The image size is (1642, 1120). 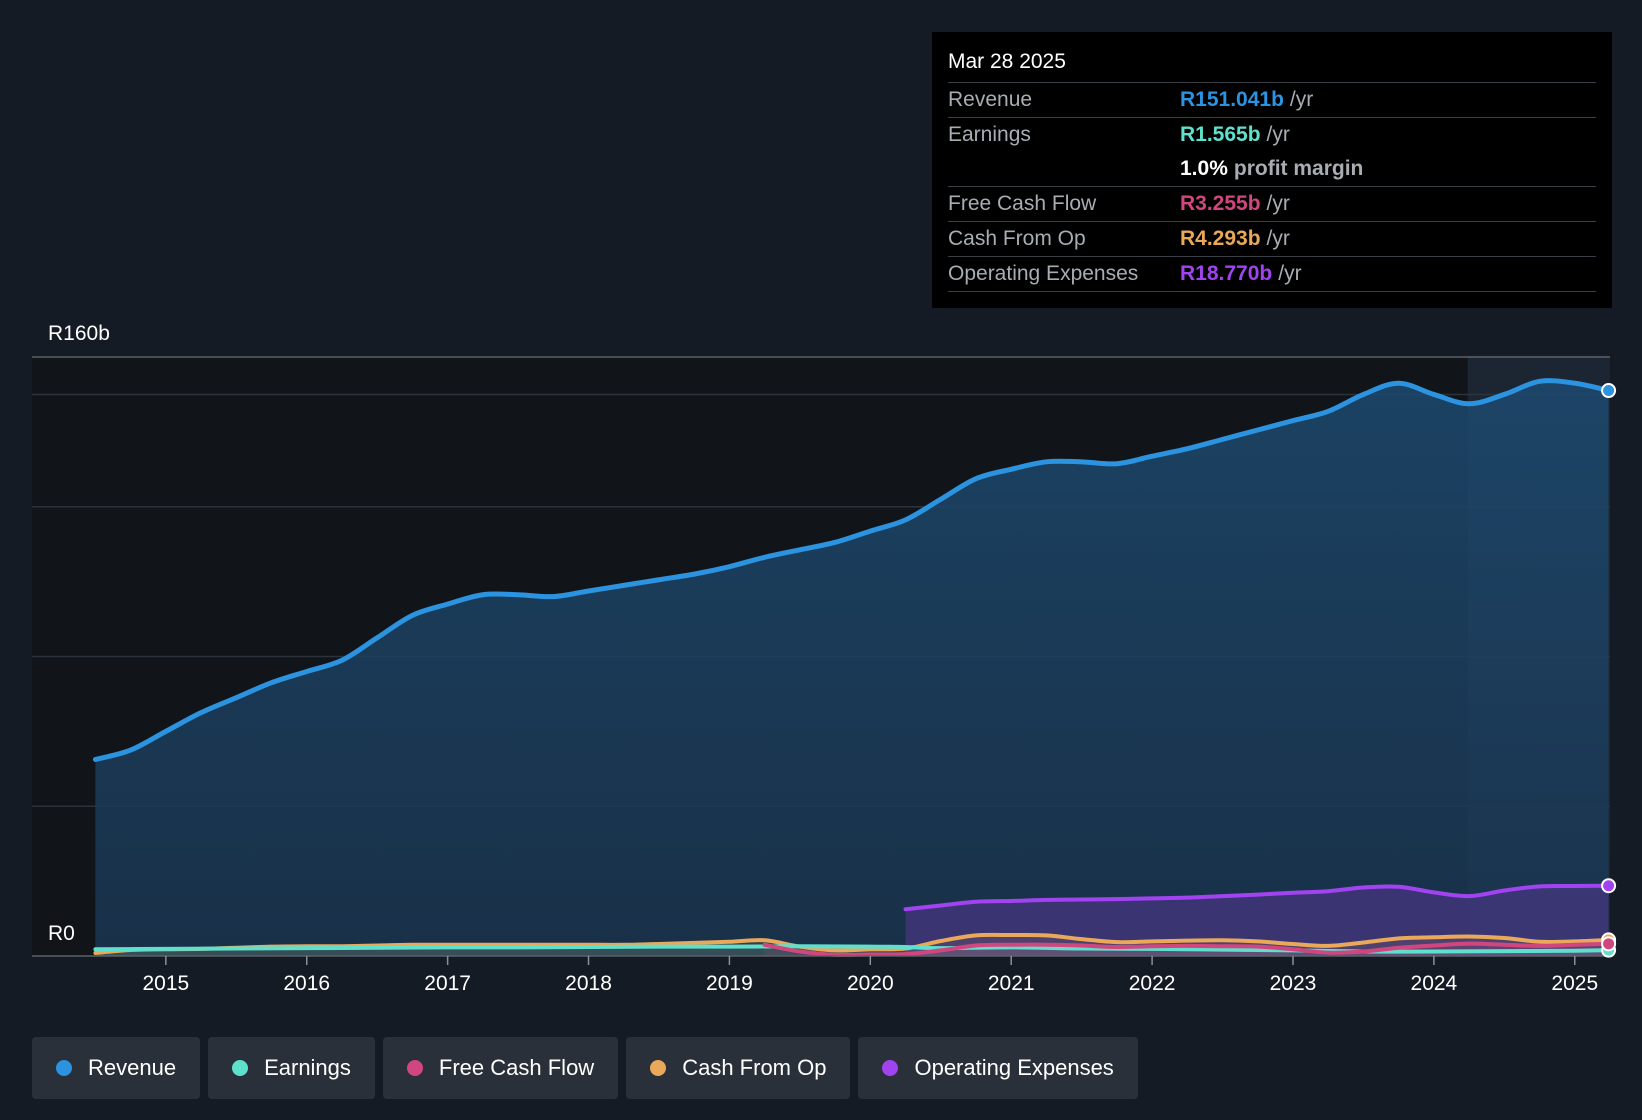 What do you see at coordinates (165, 983) in the screenshot?
I see `x-tick-label: 2015` at bounding box center [165, 983].